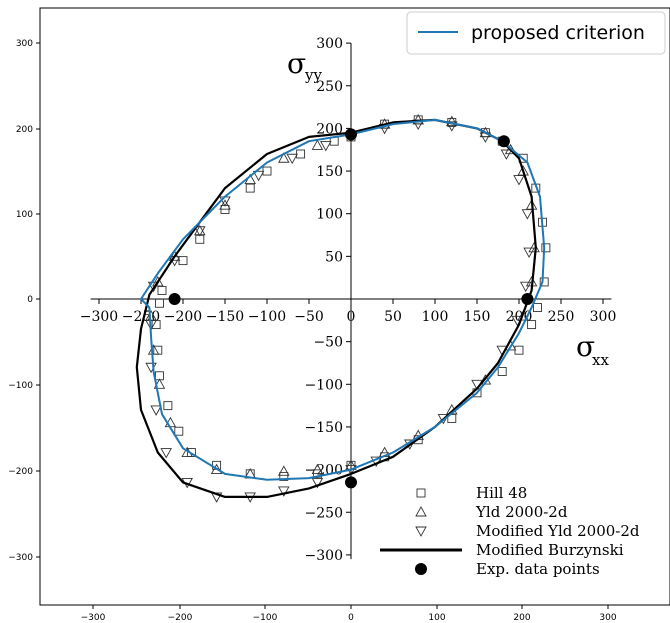 This screenshot has width=670, height=623. I want to click on legend-top-box, so click(536, 33).